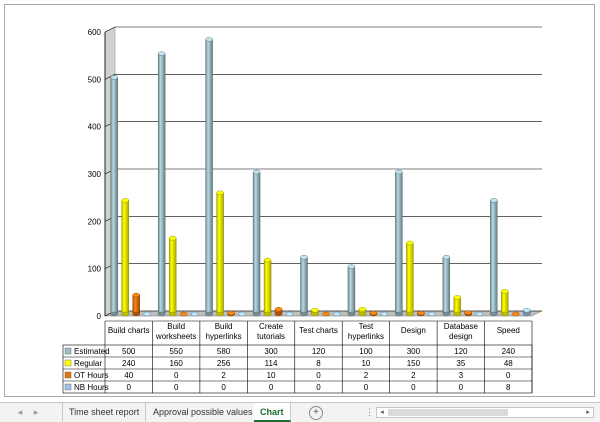 The width and height of the screenshot is (600, 422). Describe the element at coordinates (224, 351) in the screenshot. I see `data-table-value: 580` at that location.